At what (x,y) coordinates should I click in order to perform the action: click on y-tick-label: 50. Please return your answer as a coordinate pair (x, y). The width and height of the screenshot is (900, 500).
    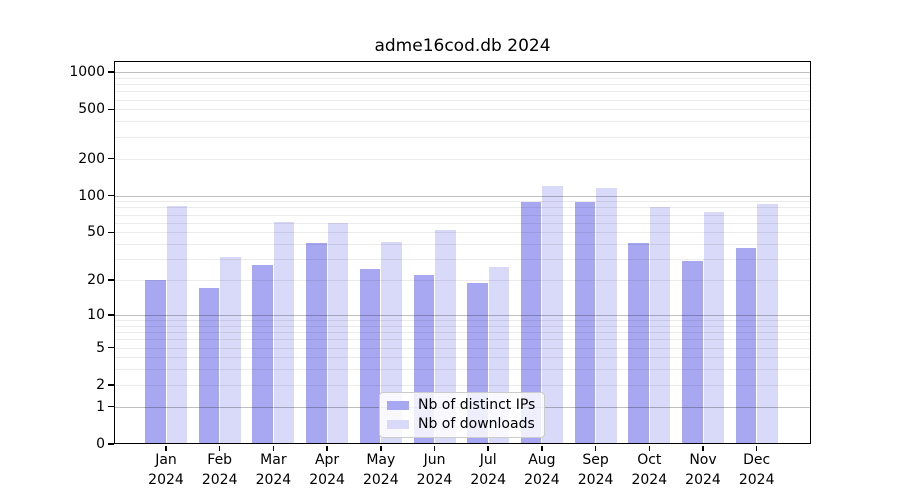
    Looking at the image, I should click on (96, 232).